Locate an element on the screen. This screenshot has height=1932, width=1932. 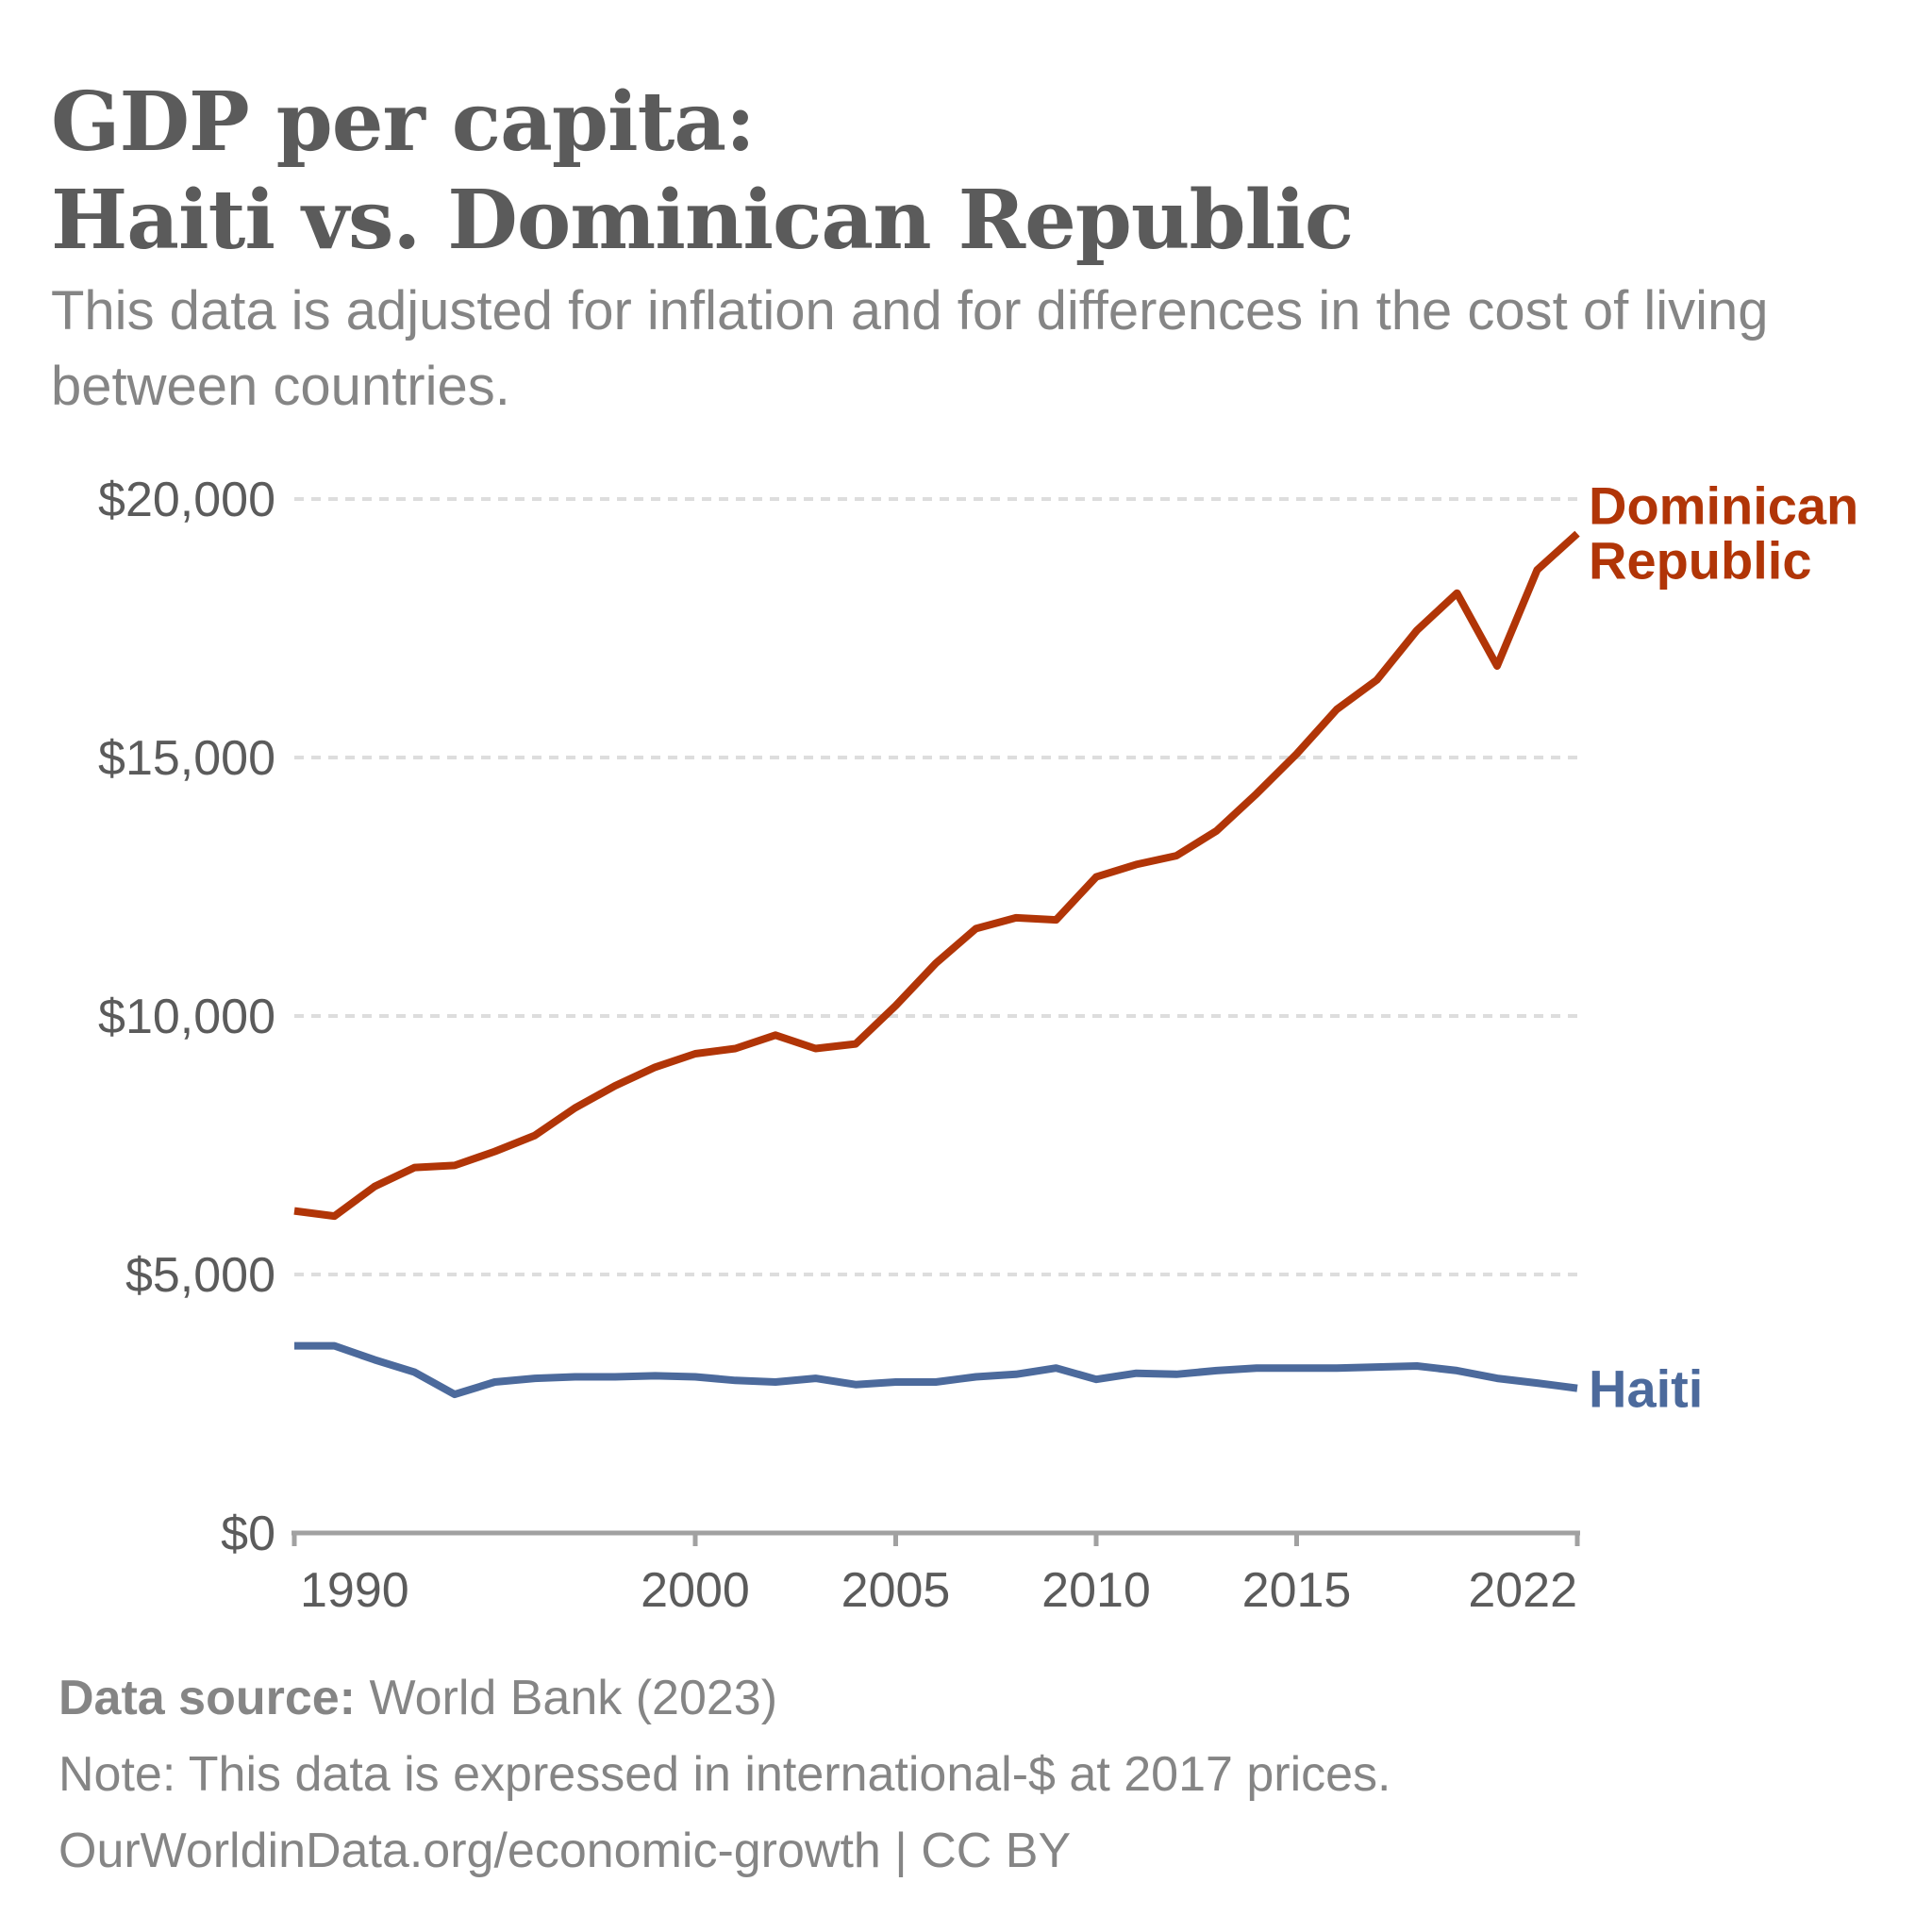
y-axis-labels: $0 $5,000 $10,000 $15,000 $20,000 is located at coordinates (186, 1017).